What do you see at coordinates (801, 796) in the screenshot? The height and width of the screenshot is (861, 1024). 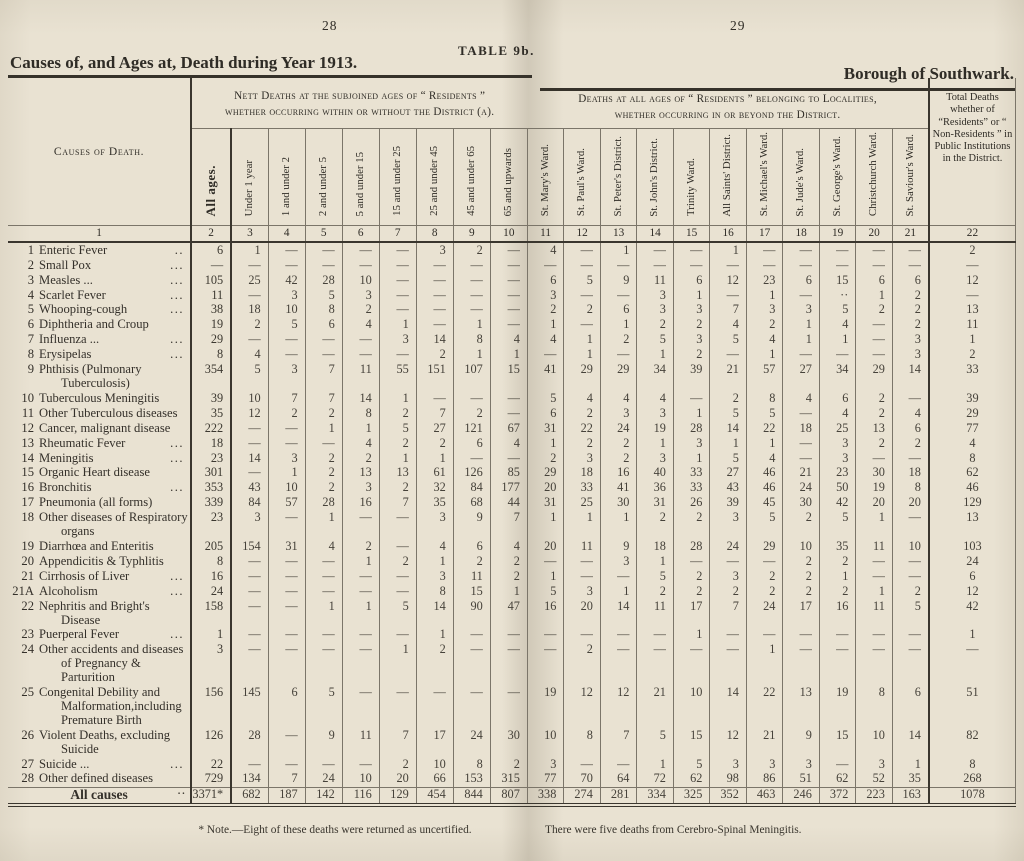 I see `total-value-cell: 246` at bounding box center [801, 796].